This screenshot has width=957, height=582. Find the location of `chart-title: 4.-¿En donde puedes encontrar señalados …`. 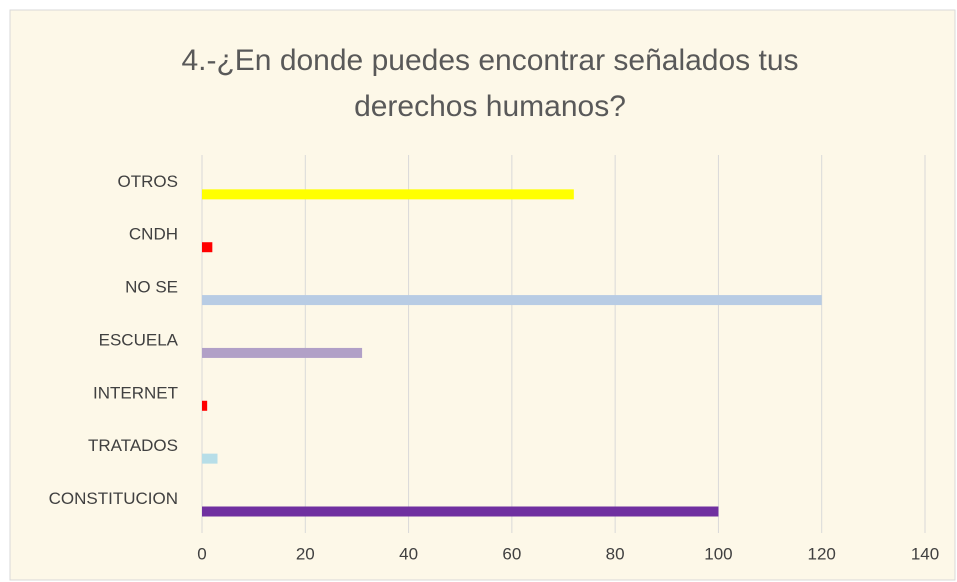

chart-title: 4.-¿En donde puedes encontrar señalados … is located at coordinates (490, 83).